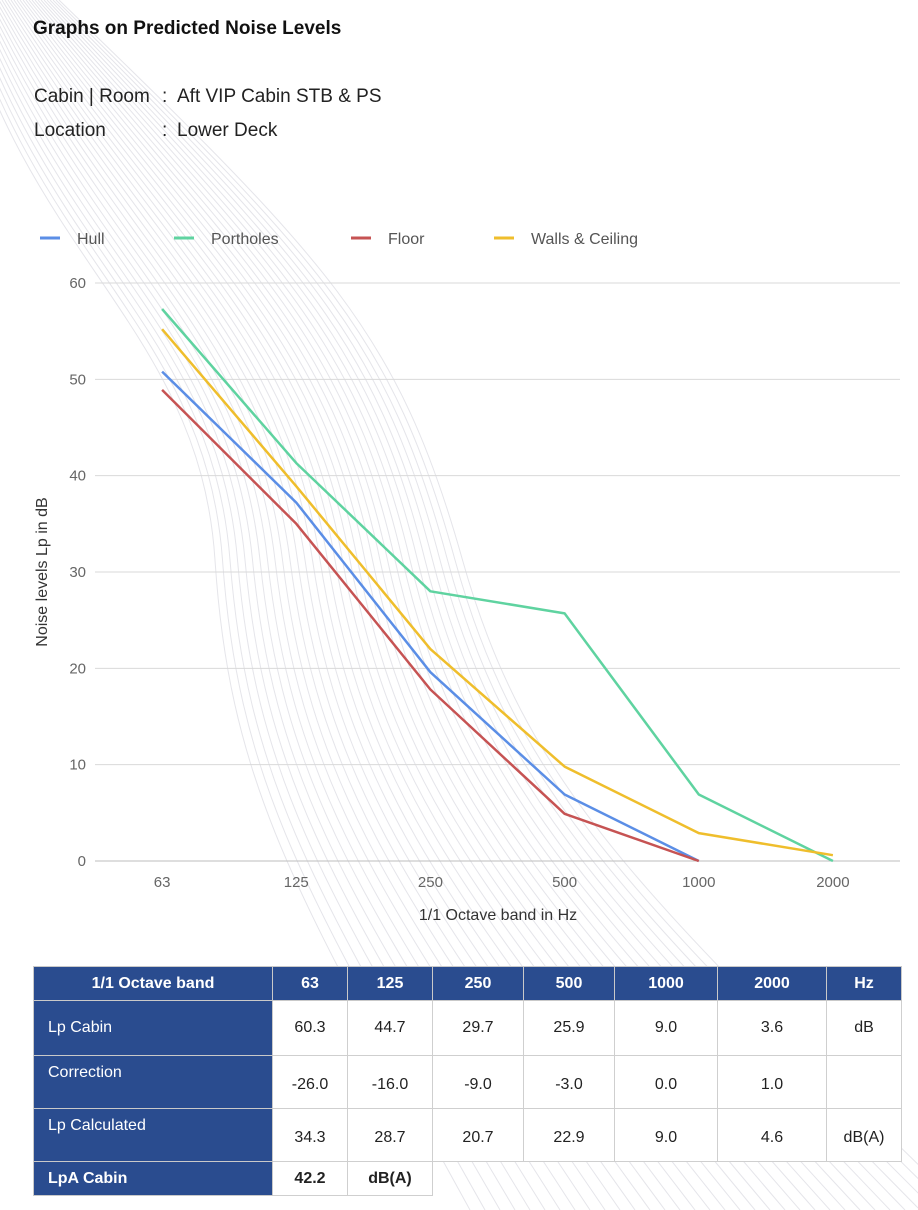 This screenshot has width=918, height=1210. What do you see at coordinates (82, 861) in the screenshot?
I see `y-tick-label: 0` at bounding box center [82, 861].